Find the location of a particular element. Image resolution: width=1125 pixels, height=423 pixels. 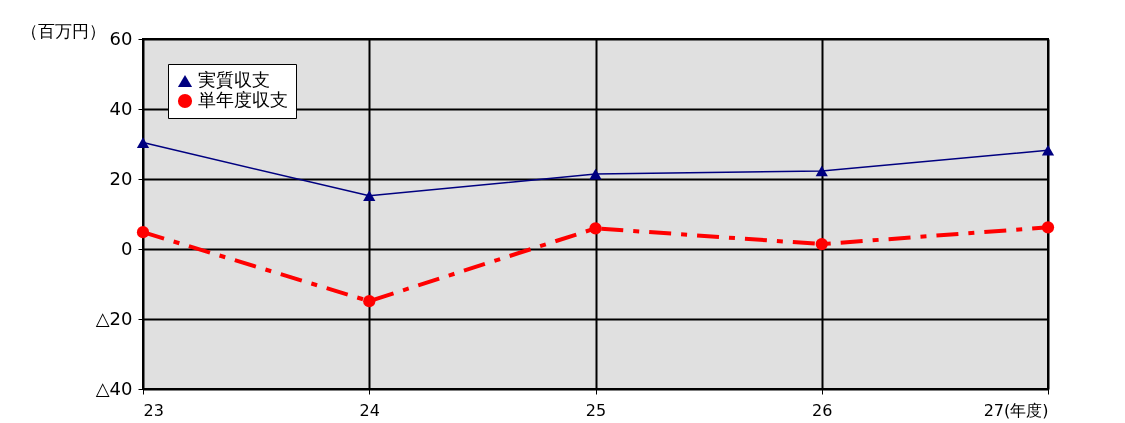

legend-label: 実質収支 is located at coordinates (234, 79).